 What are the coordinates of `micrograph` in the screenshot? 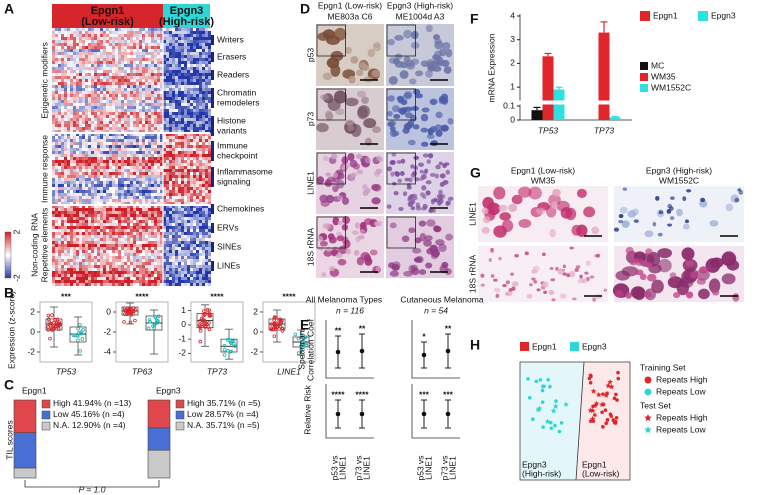 It's located at (420, 55).